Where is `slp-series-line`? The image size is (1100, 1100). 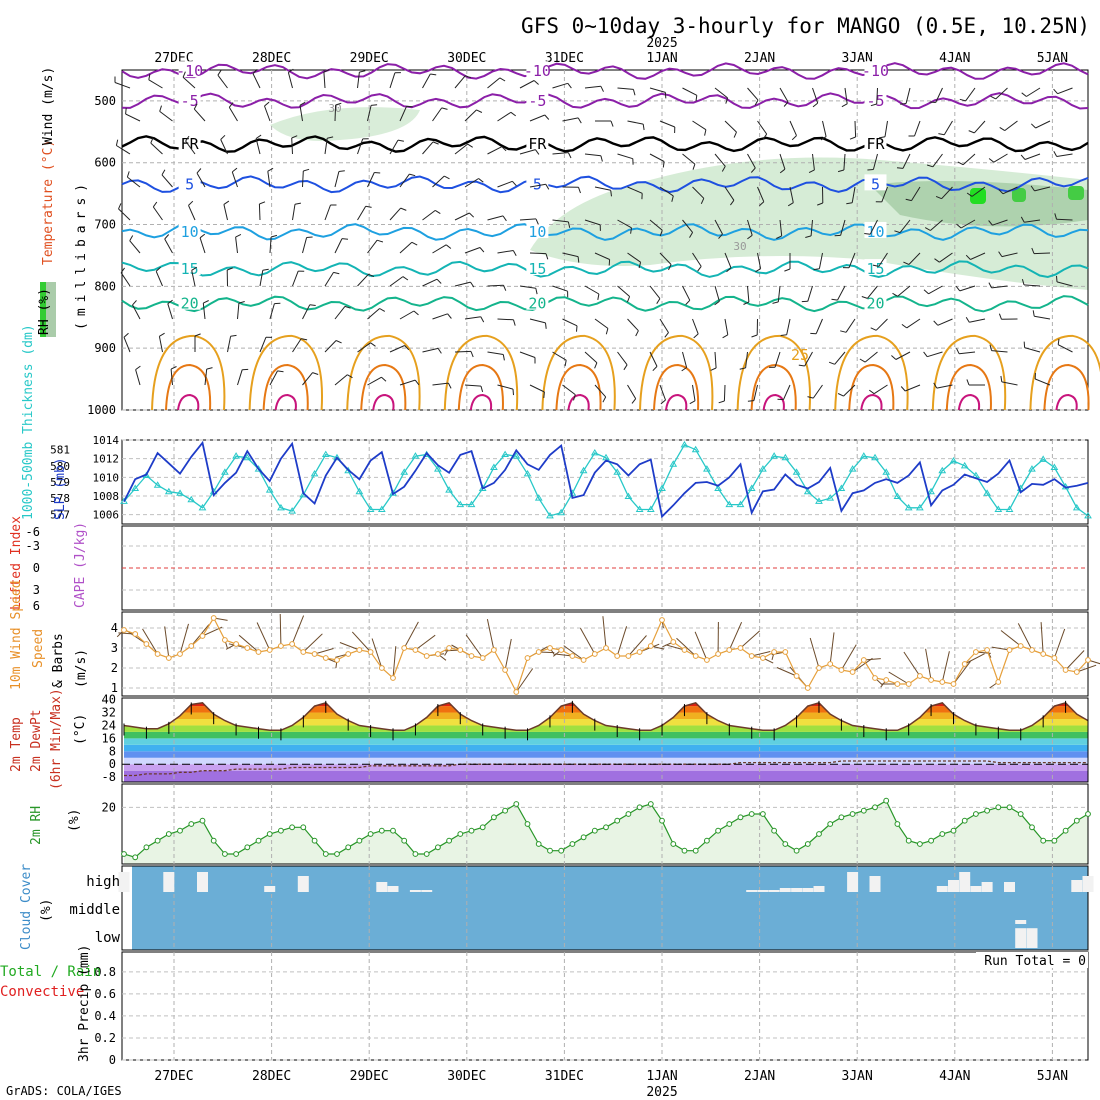 slp-series-line is located at coordinates (606, 479).